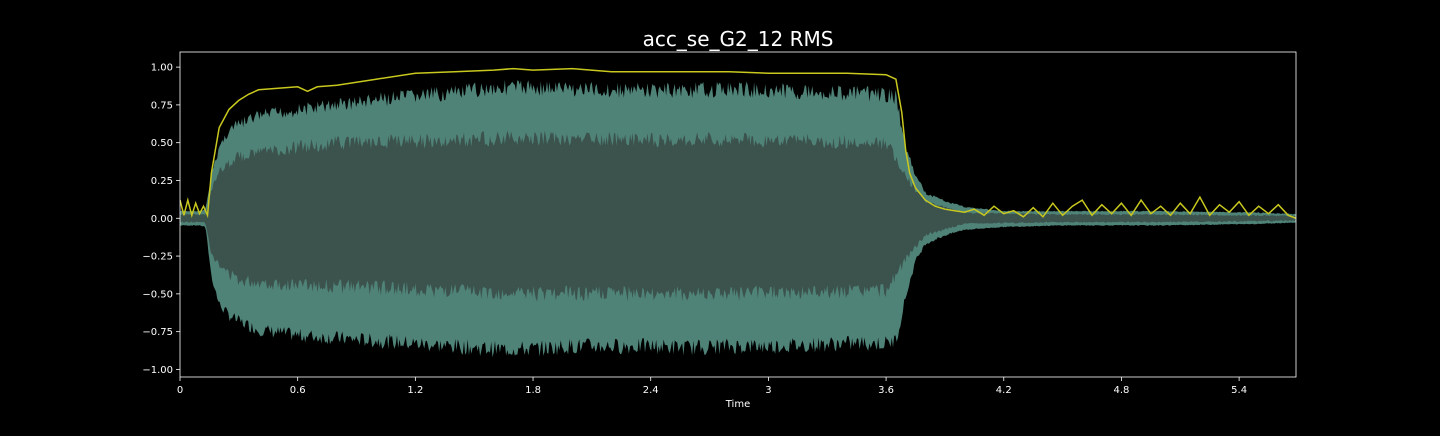 The height and width of the screenshot is (436, 1440). Describe the element at coordinates (1004, 390) in the screenshot. I see `x-tick-label: 4.2` at that location.